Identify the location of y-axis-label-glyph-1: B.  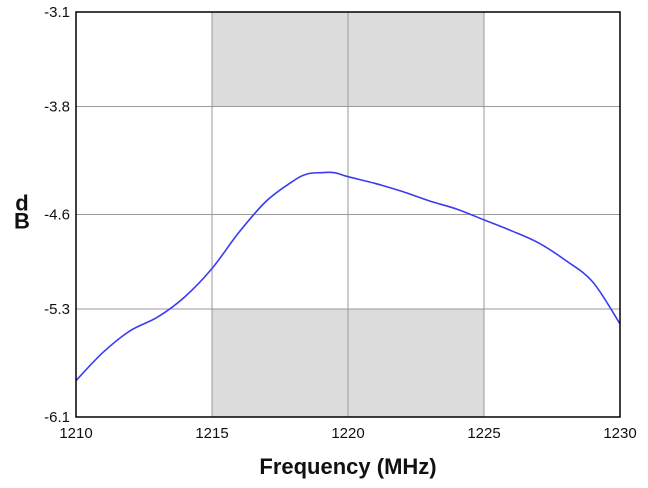
(22, 221).